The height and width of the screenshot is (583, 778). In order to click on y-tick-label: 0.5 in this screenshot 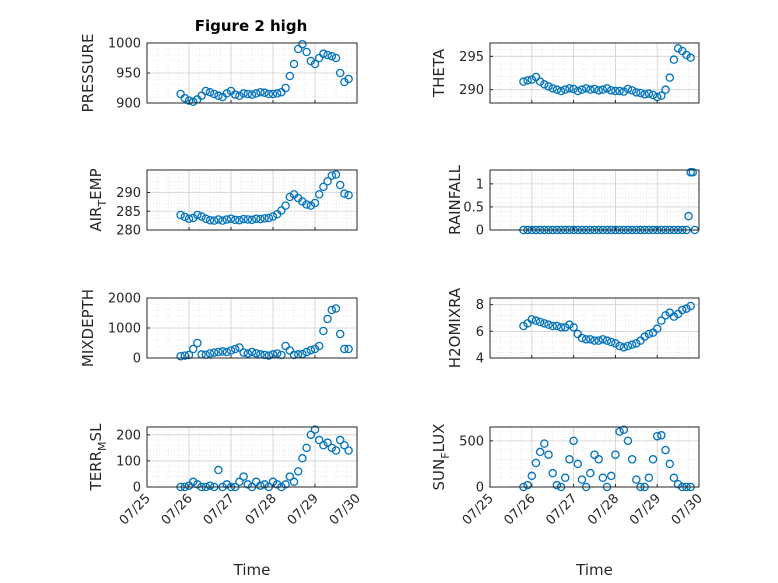, I will do `click(473, 207)`.